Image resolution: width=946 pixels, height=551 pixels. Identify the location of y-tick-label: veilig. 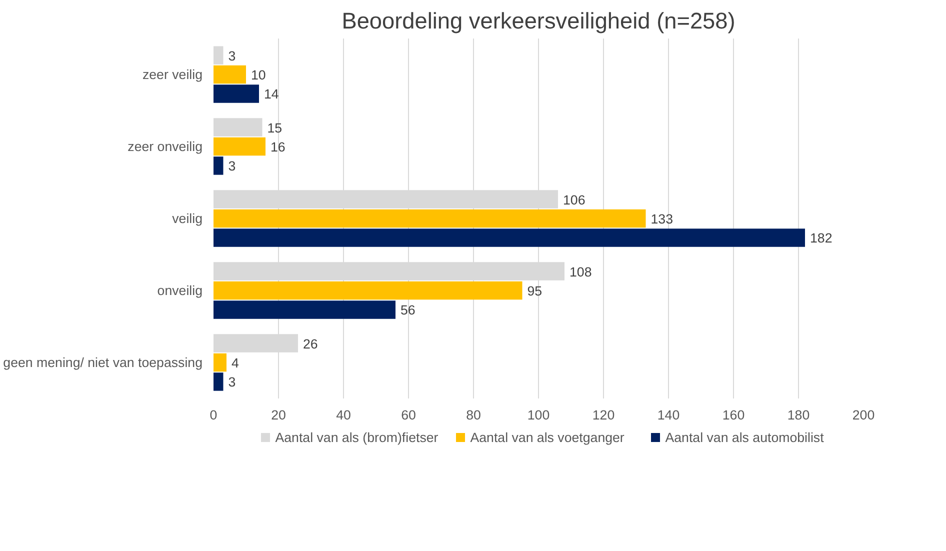
(187, 218).